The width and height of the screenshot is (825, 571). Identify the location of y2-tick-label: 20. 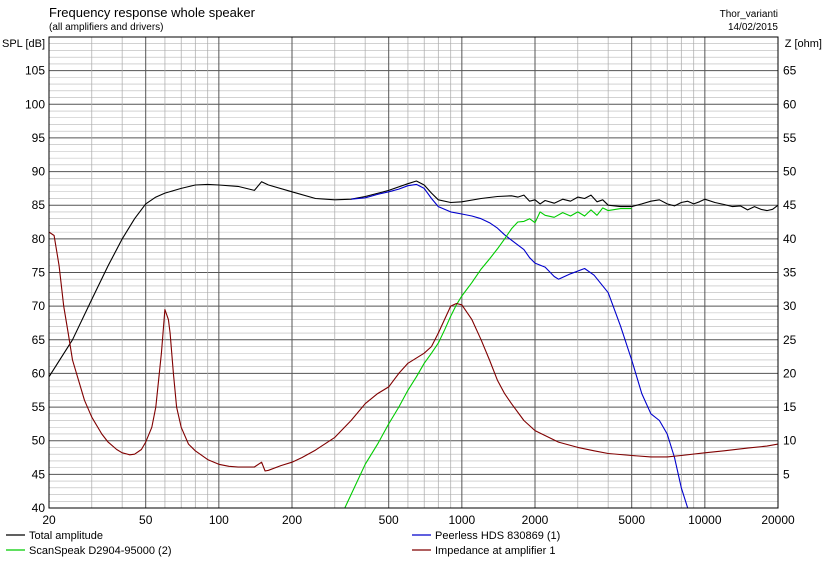
(790, 373).